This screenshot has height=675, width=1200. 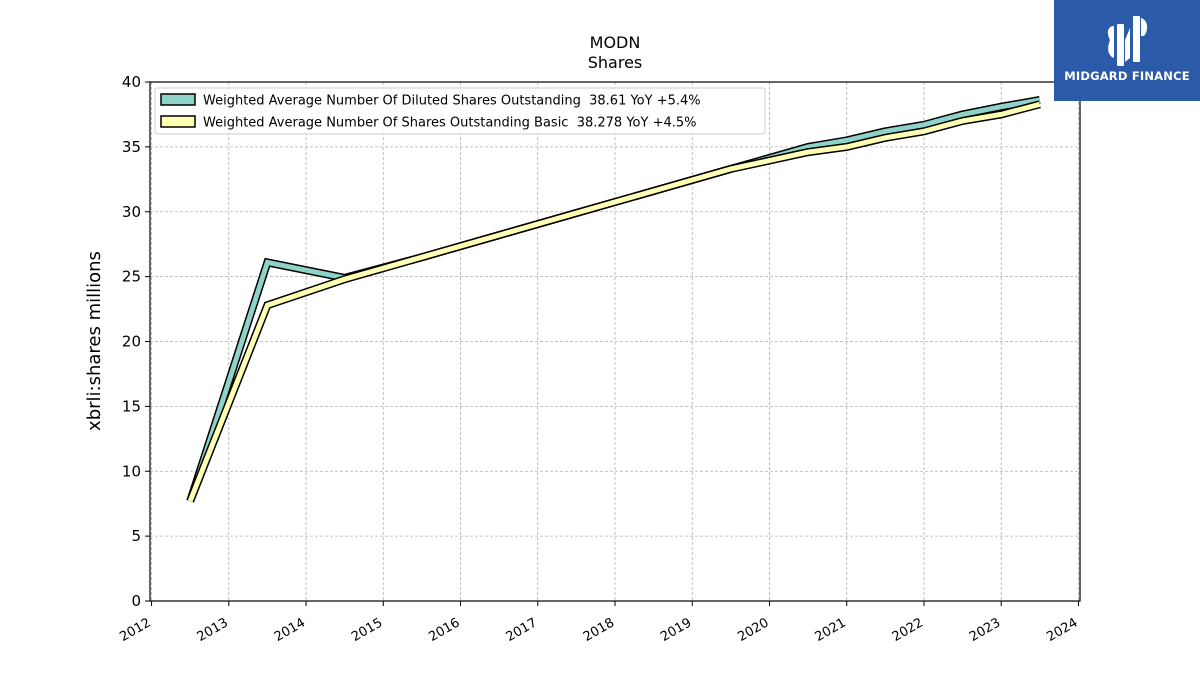 What do you see at coordinates (94, 341) in the screenshot?
I see `y-axis-label: xbrli:shares millions` at bounding box center [94, 341].